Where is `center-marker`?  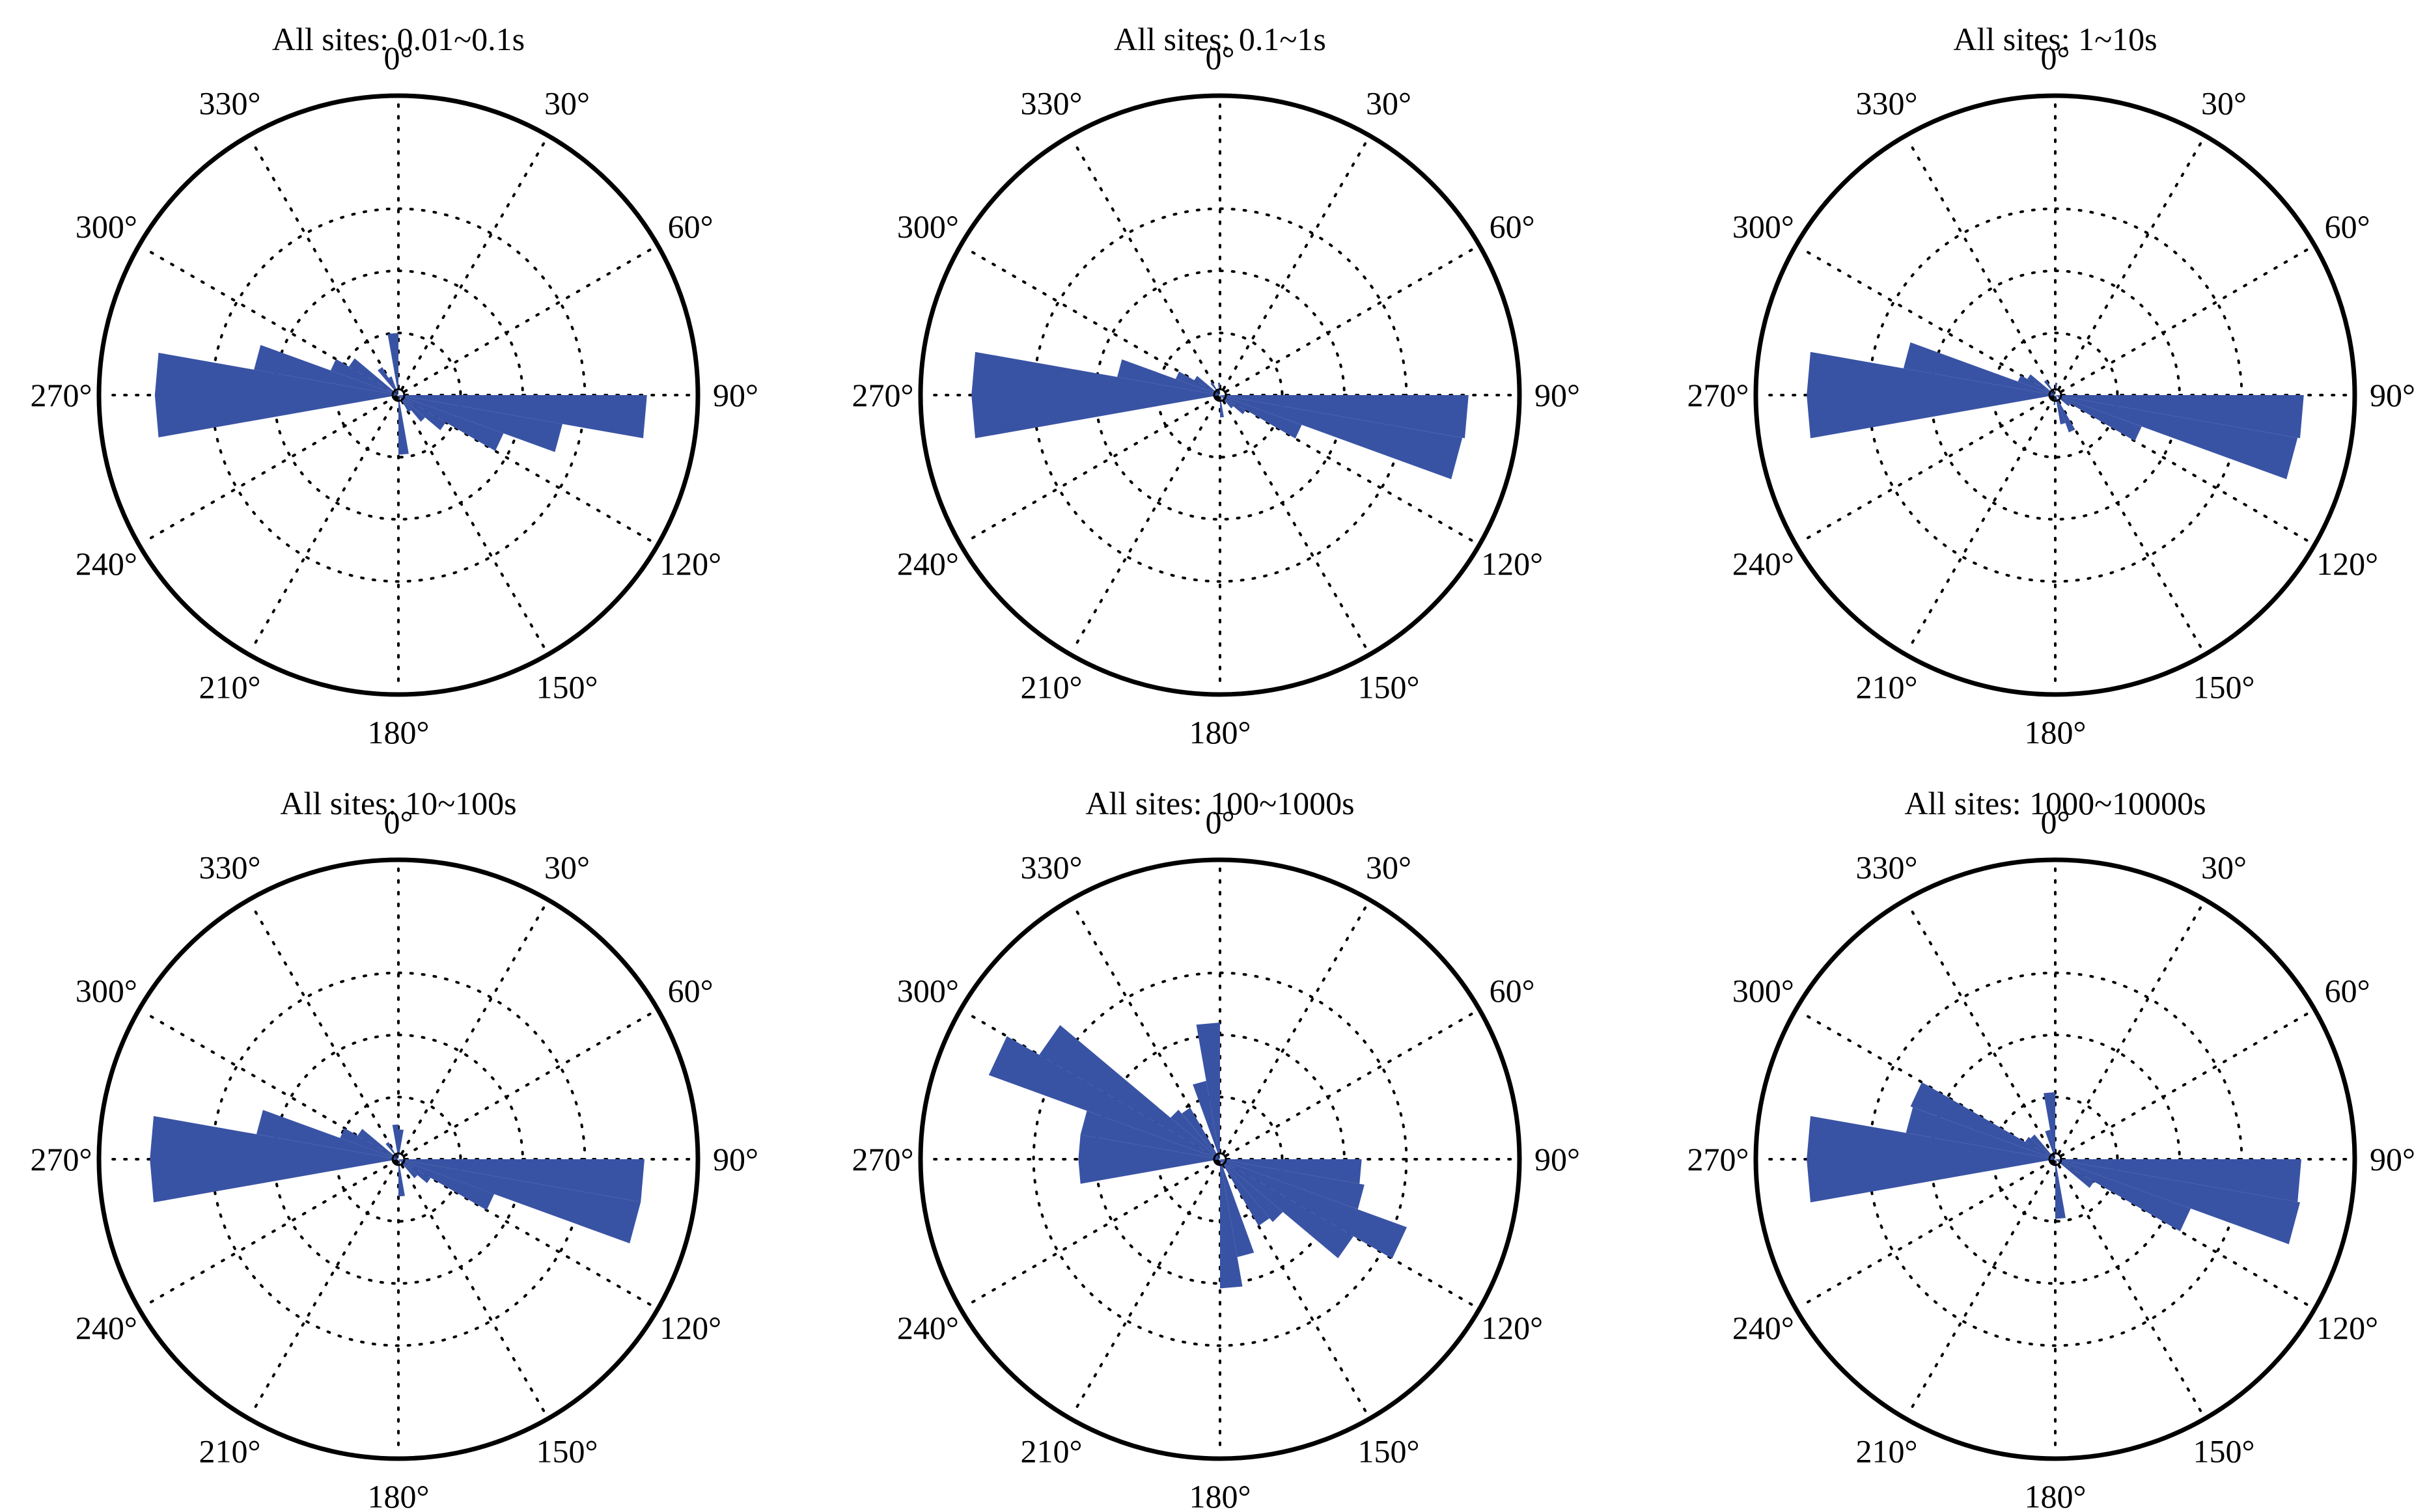 center-marker is located at coordinates (1220, 395).